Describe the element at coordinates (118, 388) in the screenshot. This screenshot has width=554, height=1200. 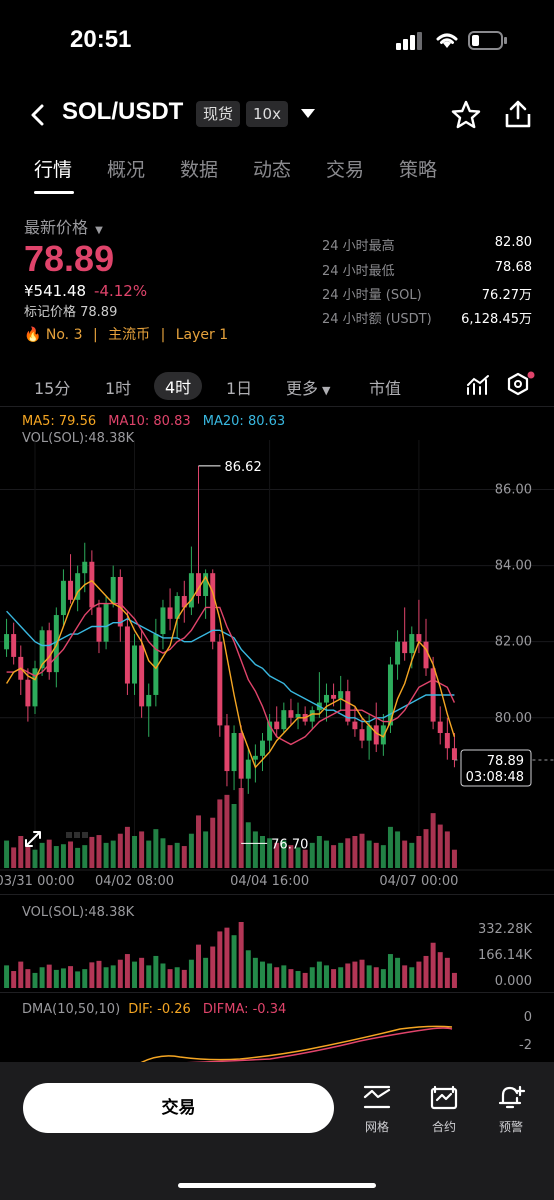
I see `interval-1h: 1时` at that location.